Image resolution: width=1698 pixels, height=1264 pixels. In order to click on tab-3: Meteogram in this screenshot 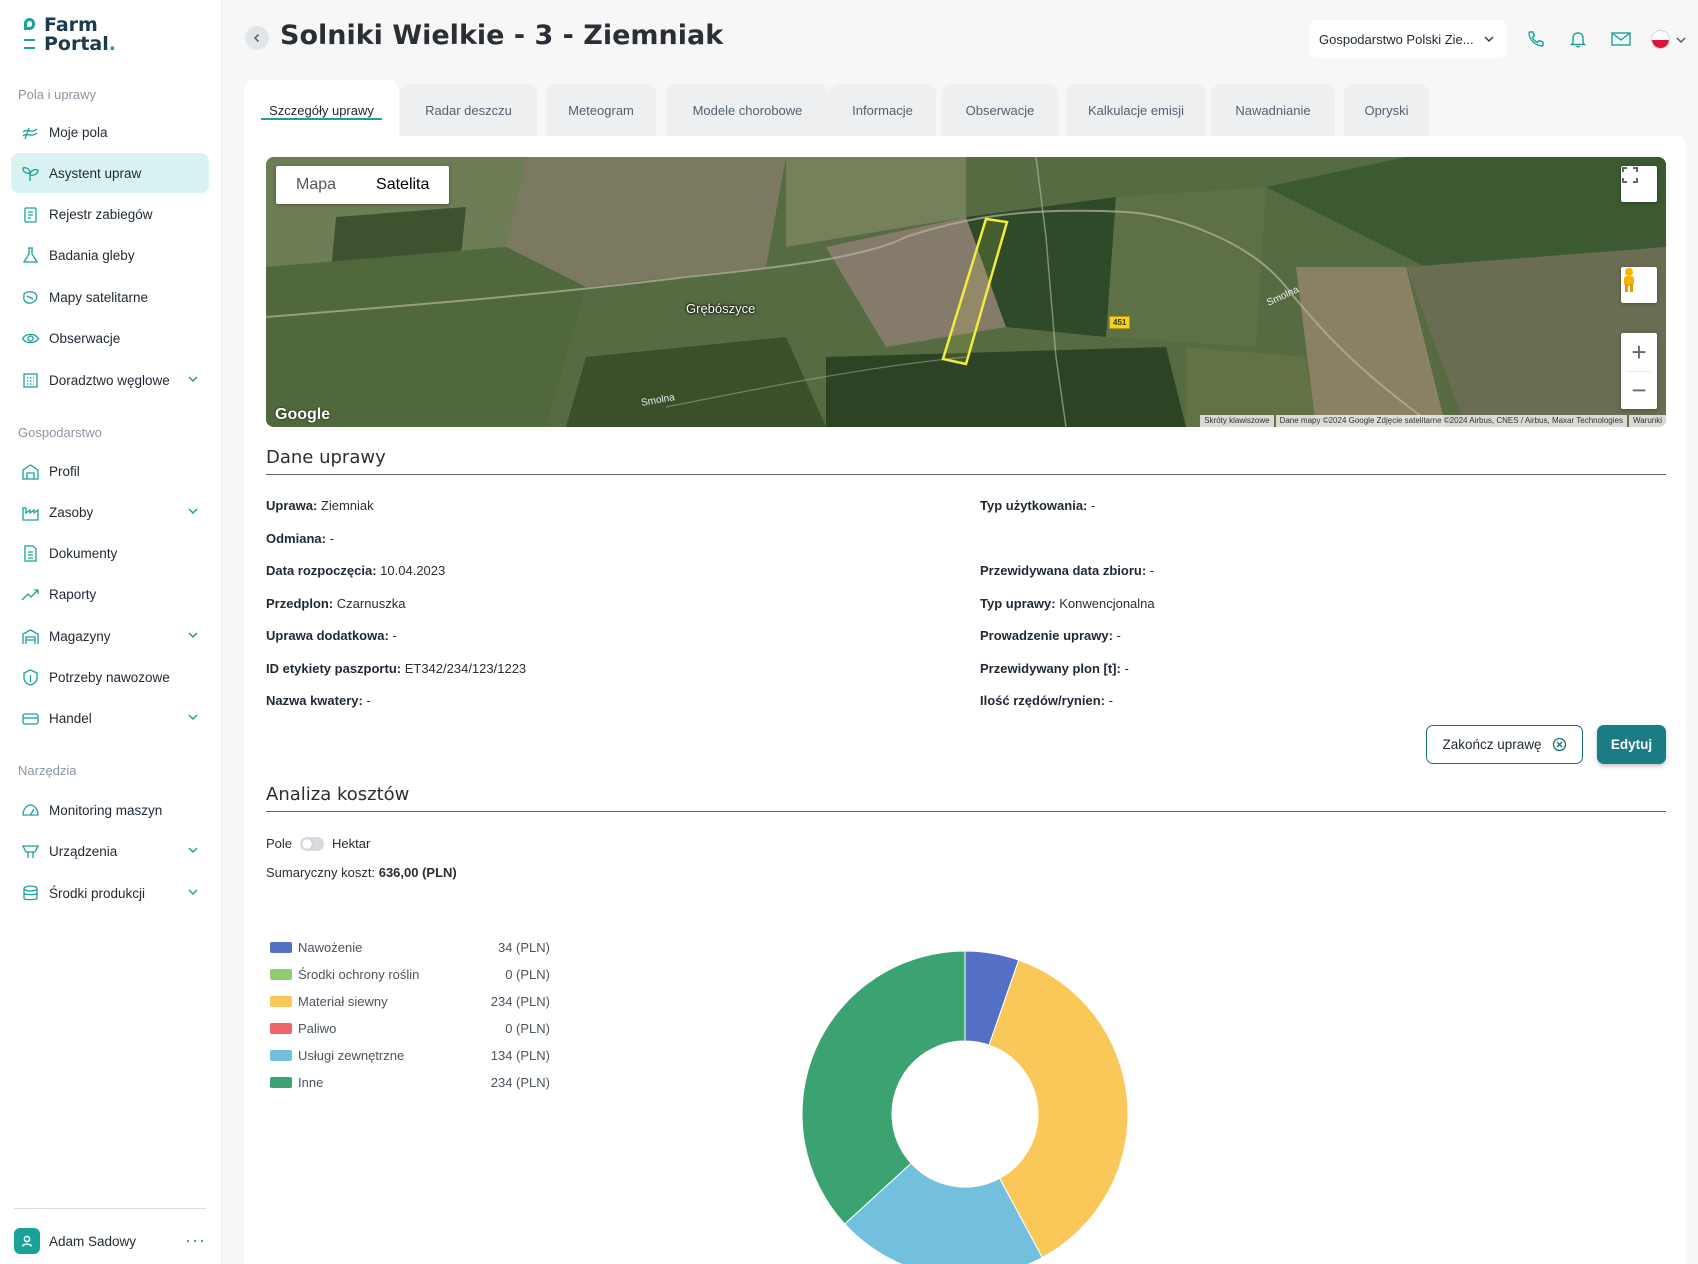, I will do `click(601, 110)`.